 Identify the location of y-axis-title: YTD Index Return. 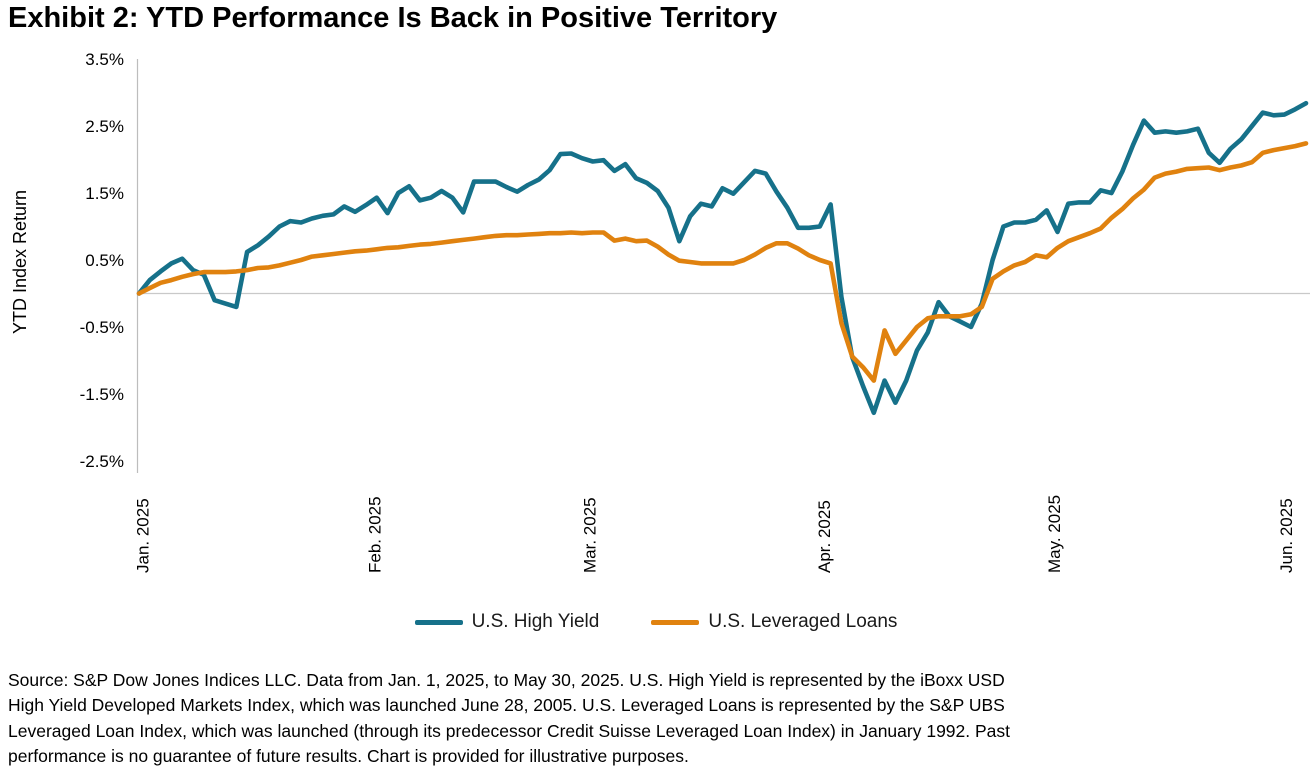
(20, 262).